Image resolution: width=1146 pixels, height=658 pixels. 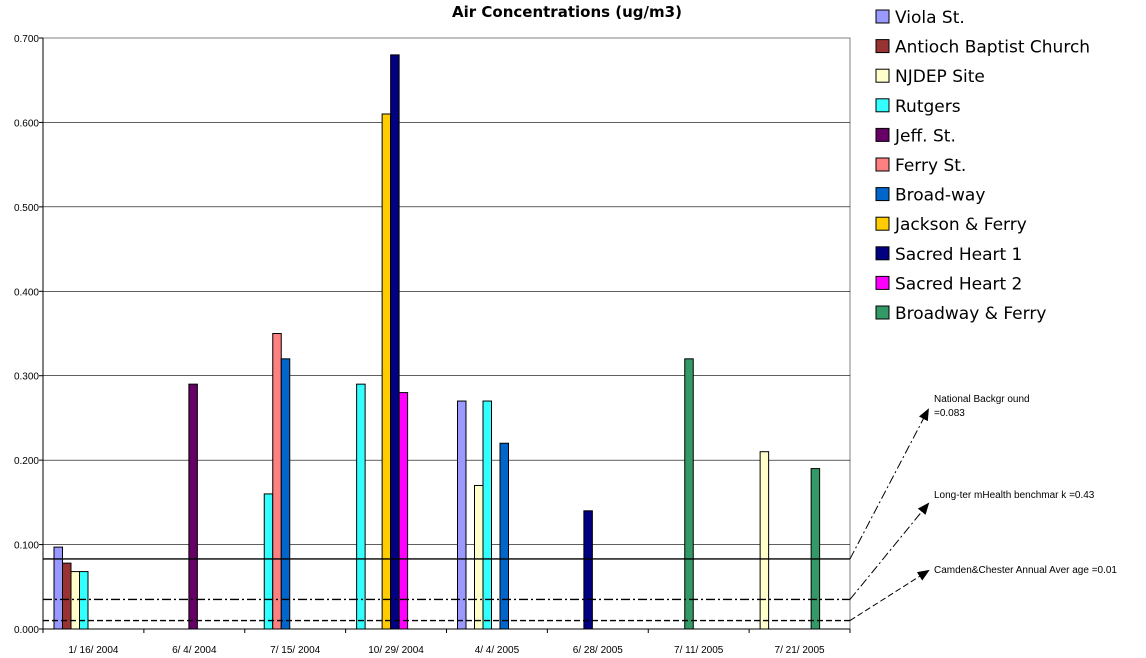 I want to click on x-tick-label: 6/ 28/ 2005, so click(x=598, y=650).